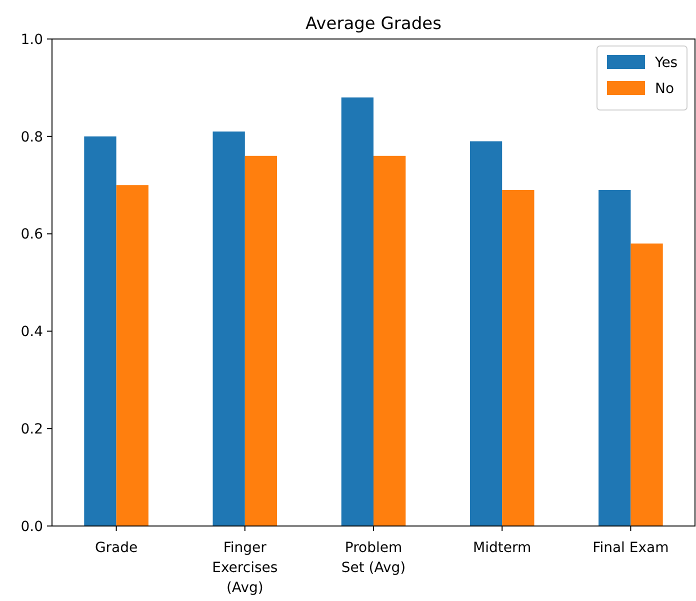 This screenshot has height=601, width=696. What do you see at coordinates (32, 332) in the screenshot?
I see `y-tick-label: 0.4` at bounding box center [32, 332].